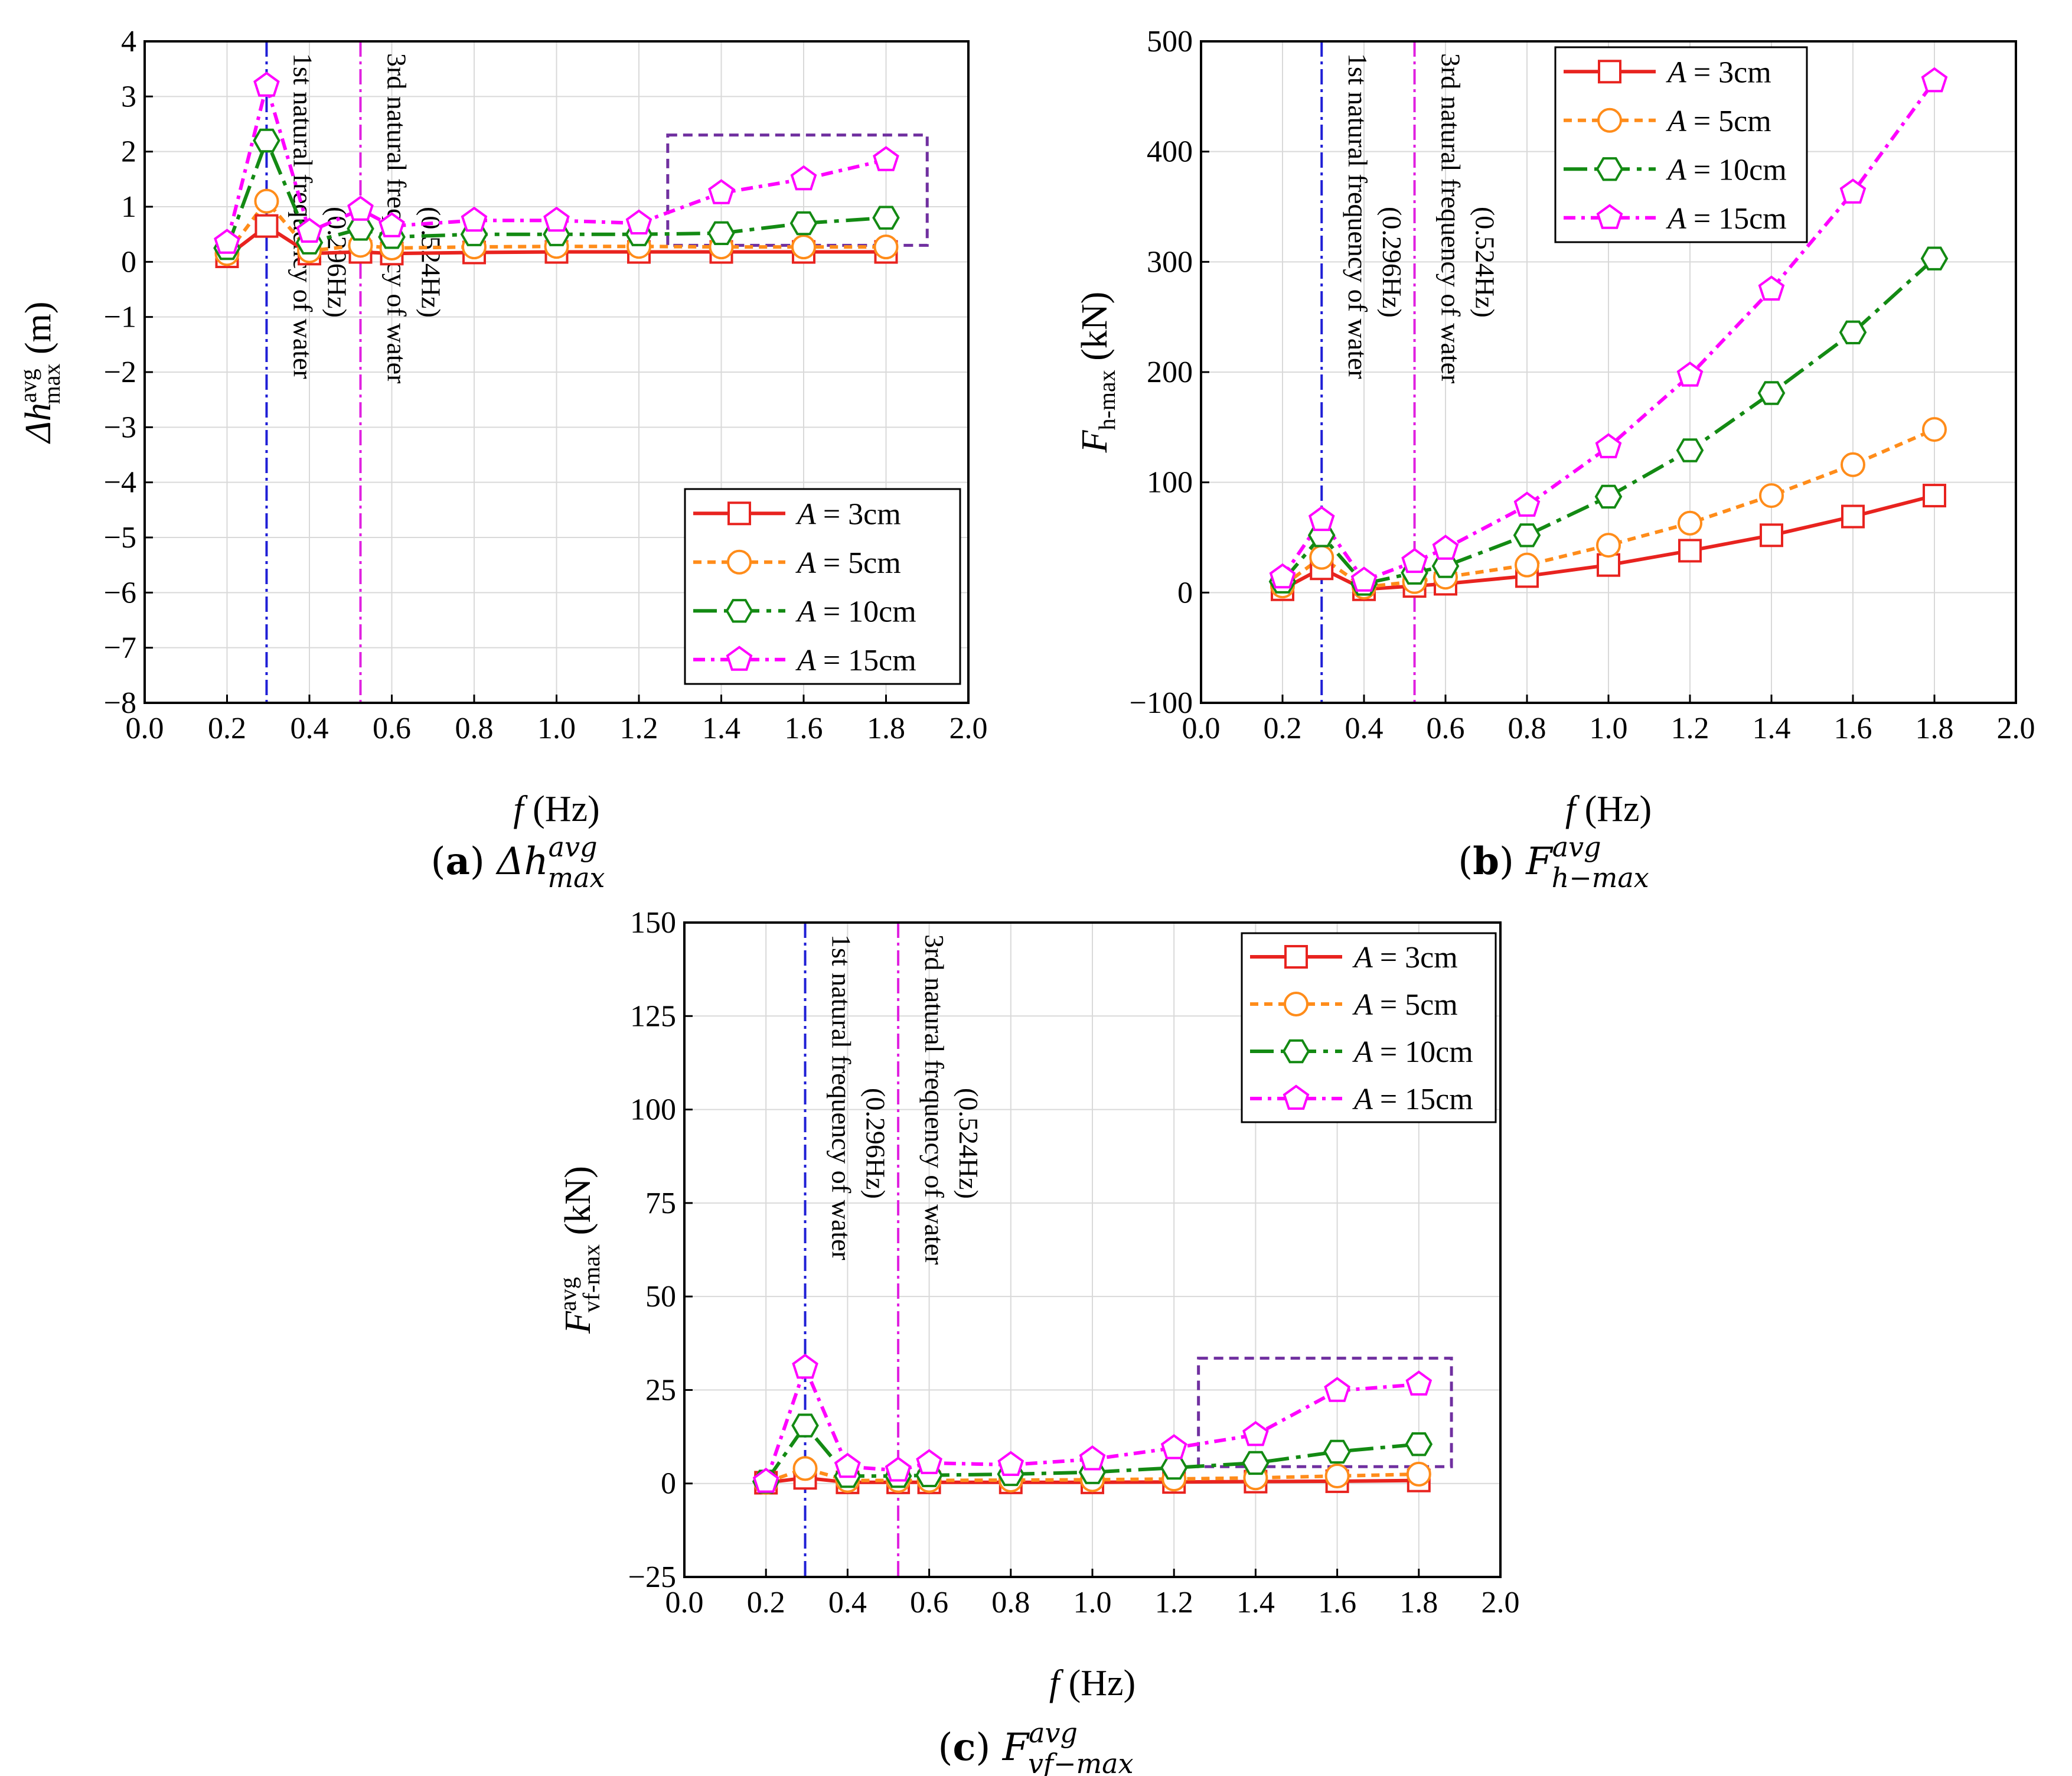 The height and width of the screenshot is (1776, 2072). I want to click on chart-a-y-tick-label: −5, so click(120, 538).